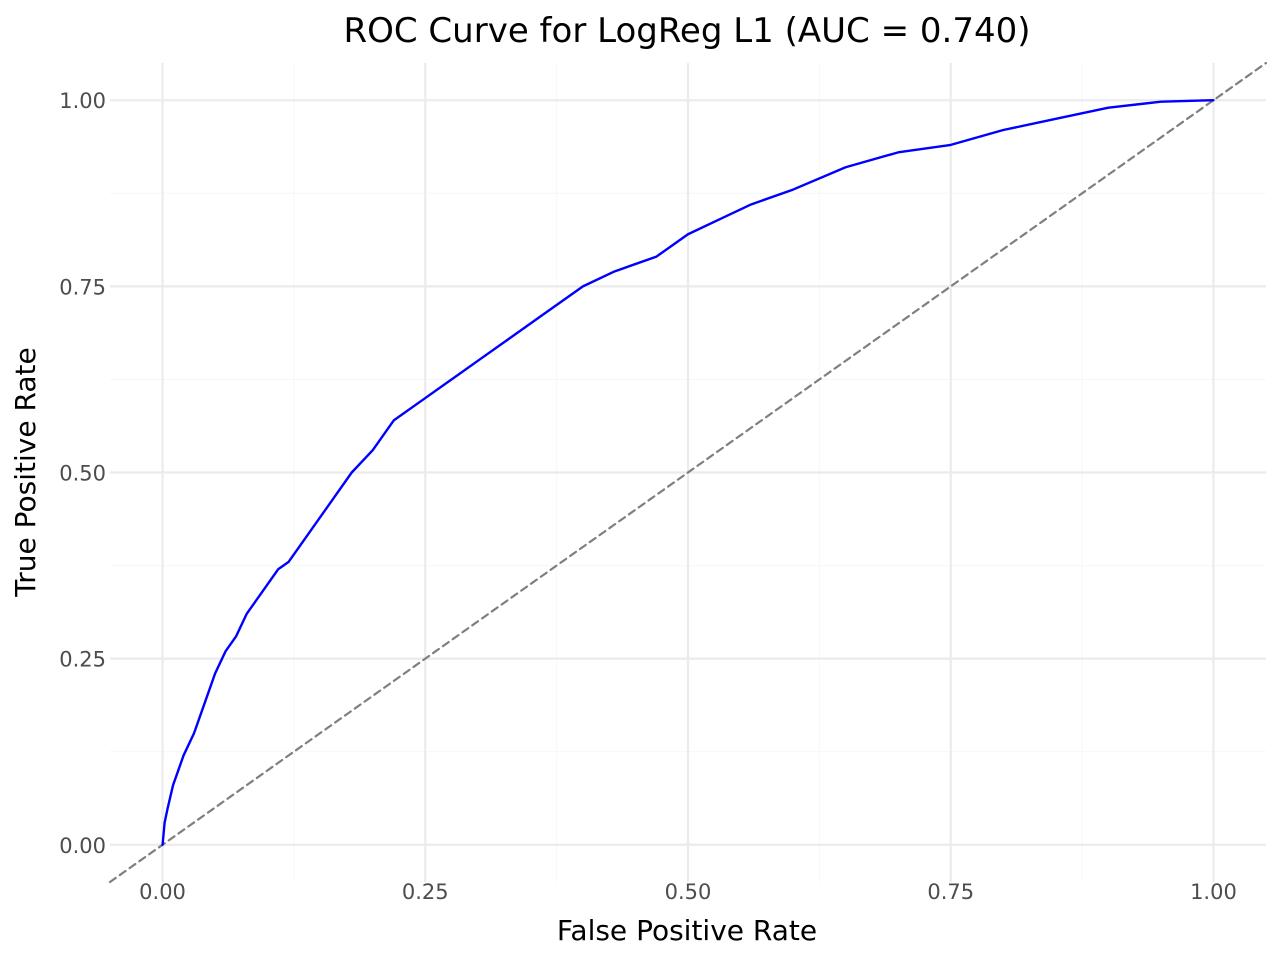 Image resolution: width=1280 pixels, height=960 pixels. I want to click on y-tick-label: 0.50, so click(82, 474).